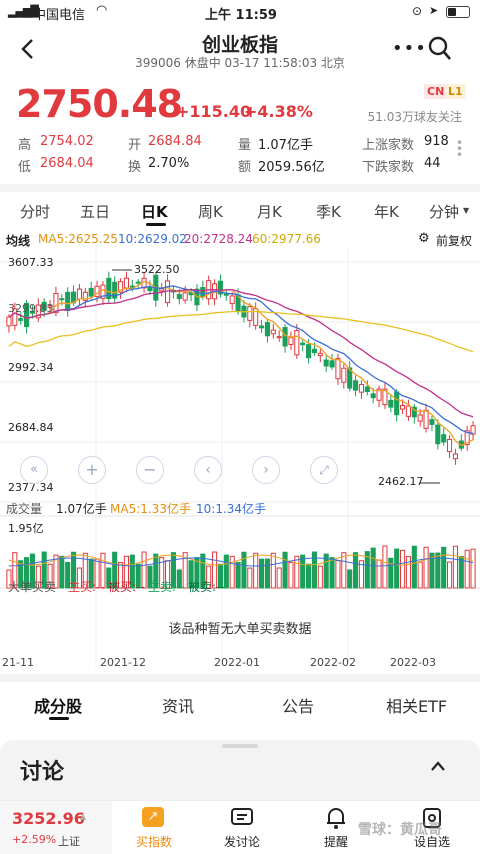  What do you see at coordinates (157, 269) in the screenshot?
I see `high-marker: 3522.50` at bounding box center [157, 269].